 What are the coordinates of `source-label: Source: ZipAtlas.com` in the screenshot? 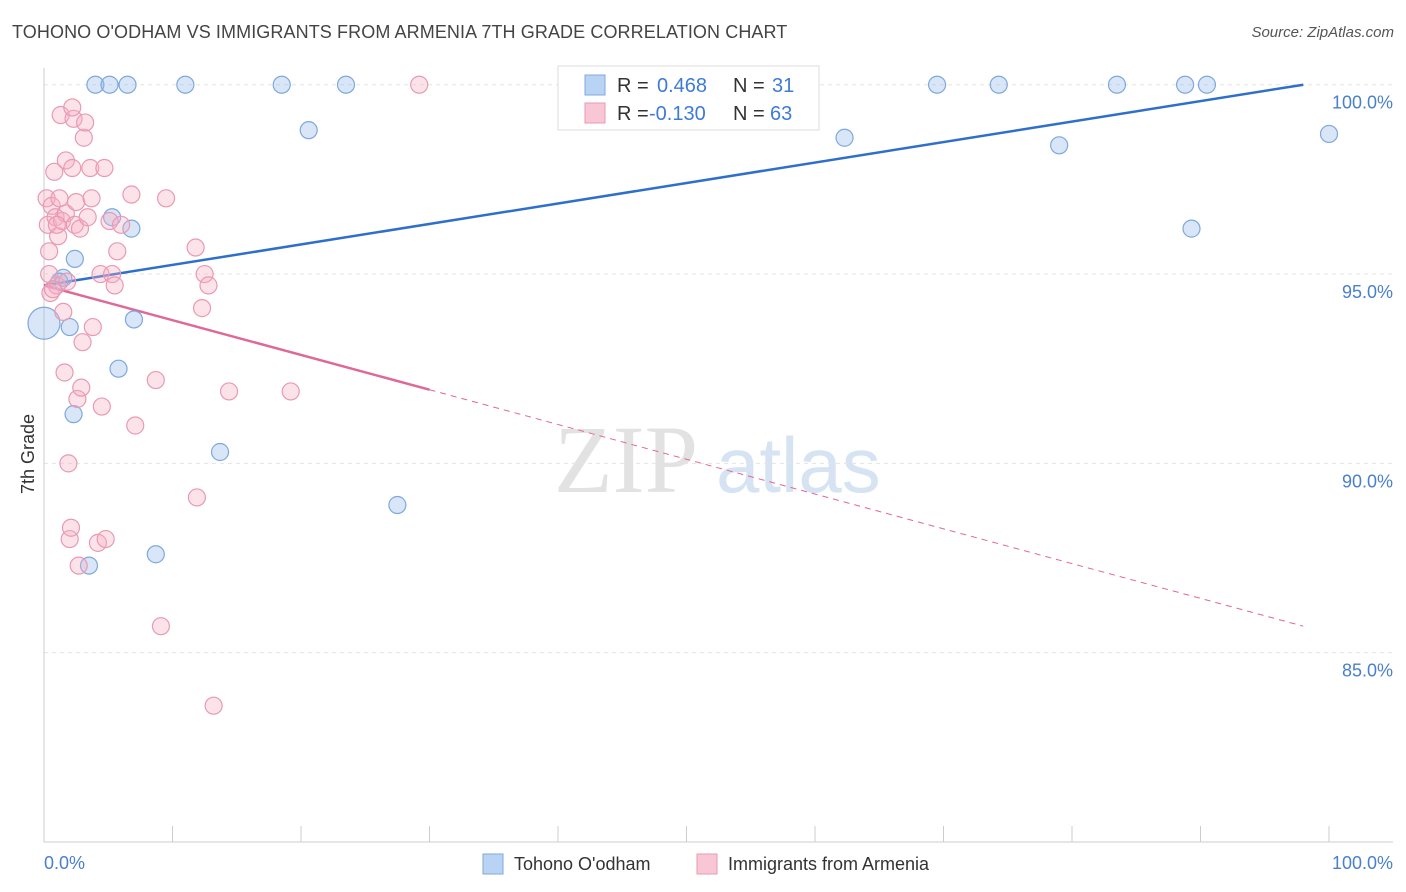 It's located at (1322, 32).